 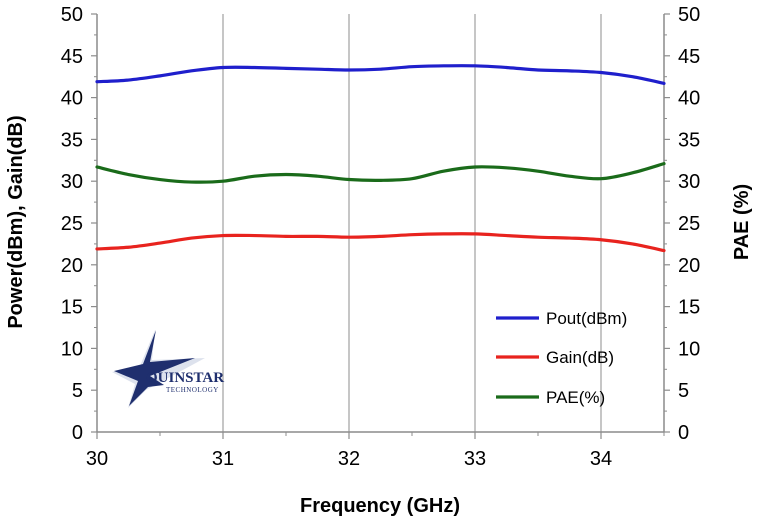 I want to click on series-line-pae, so click(x=380, y=173).